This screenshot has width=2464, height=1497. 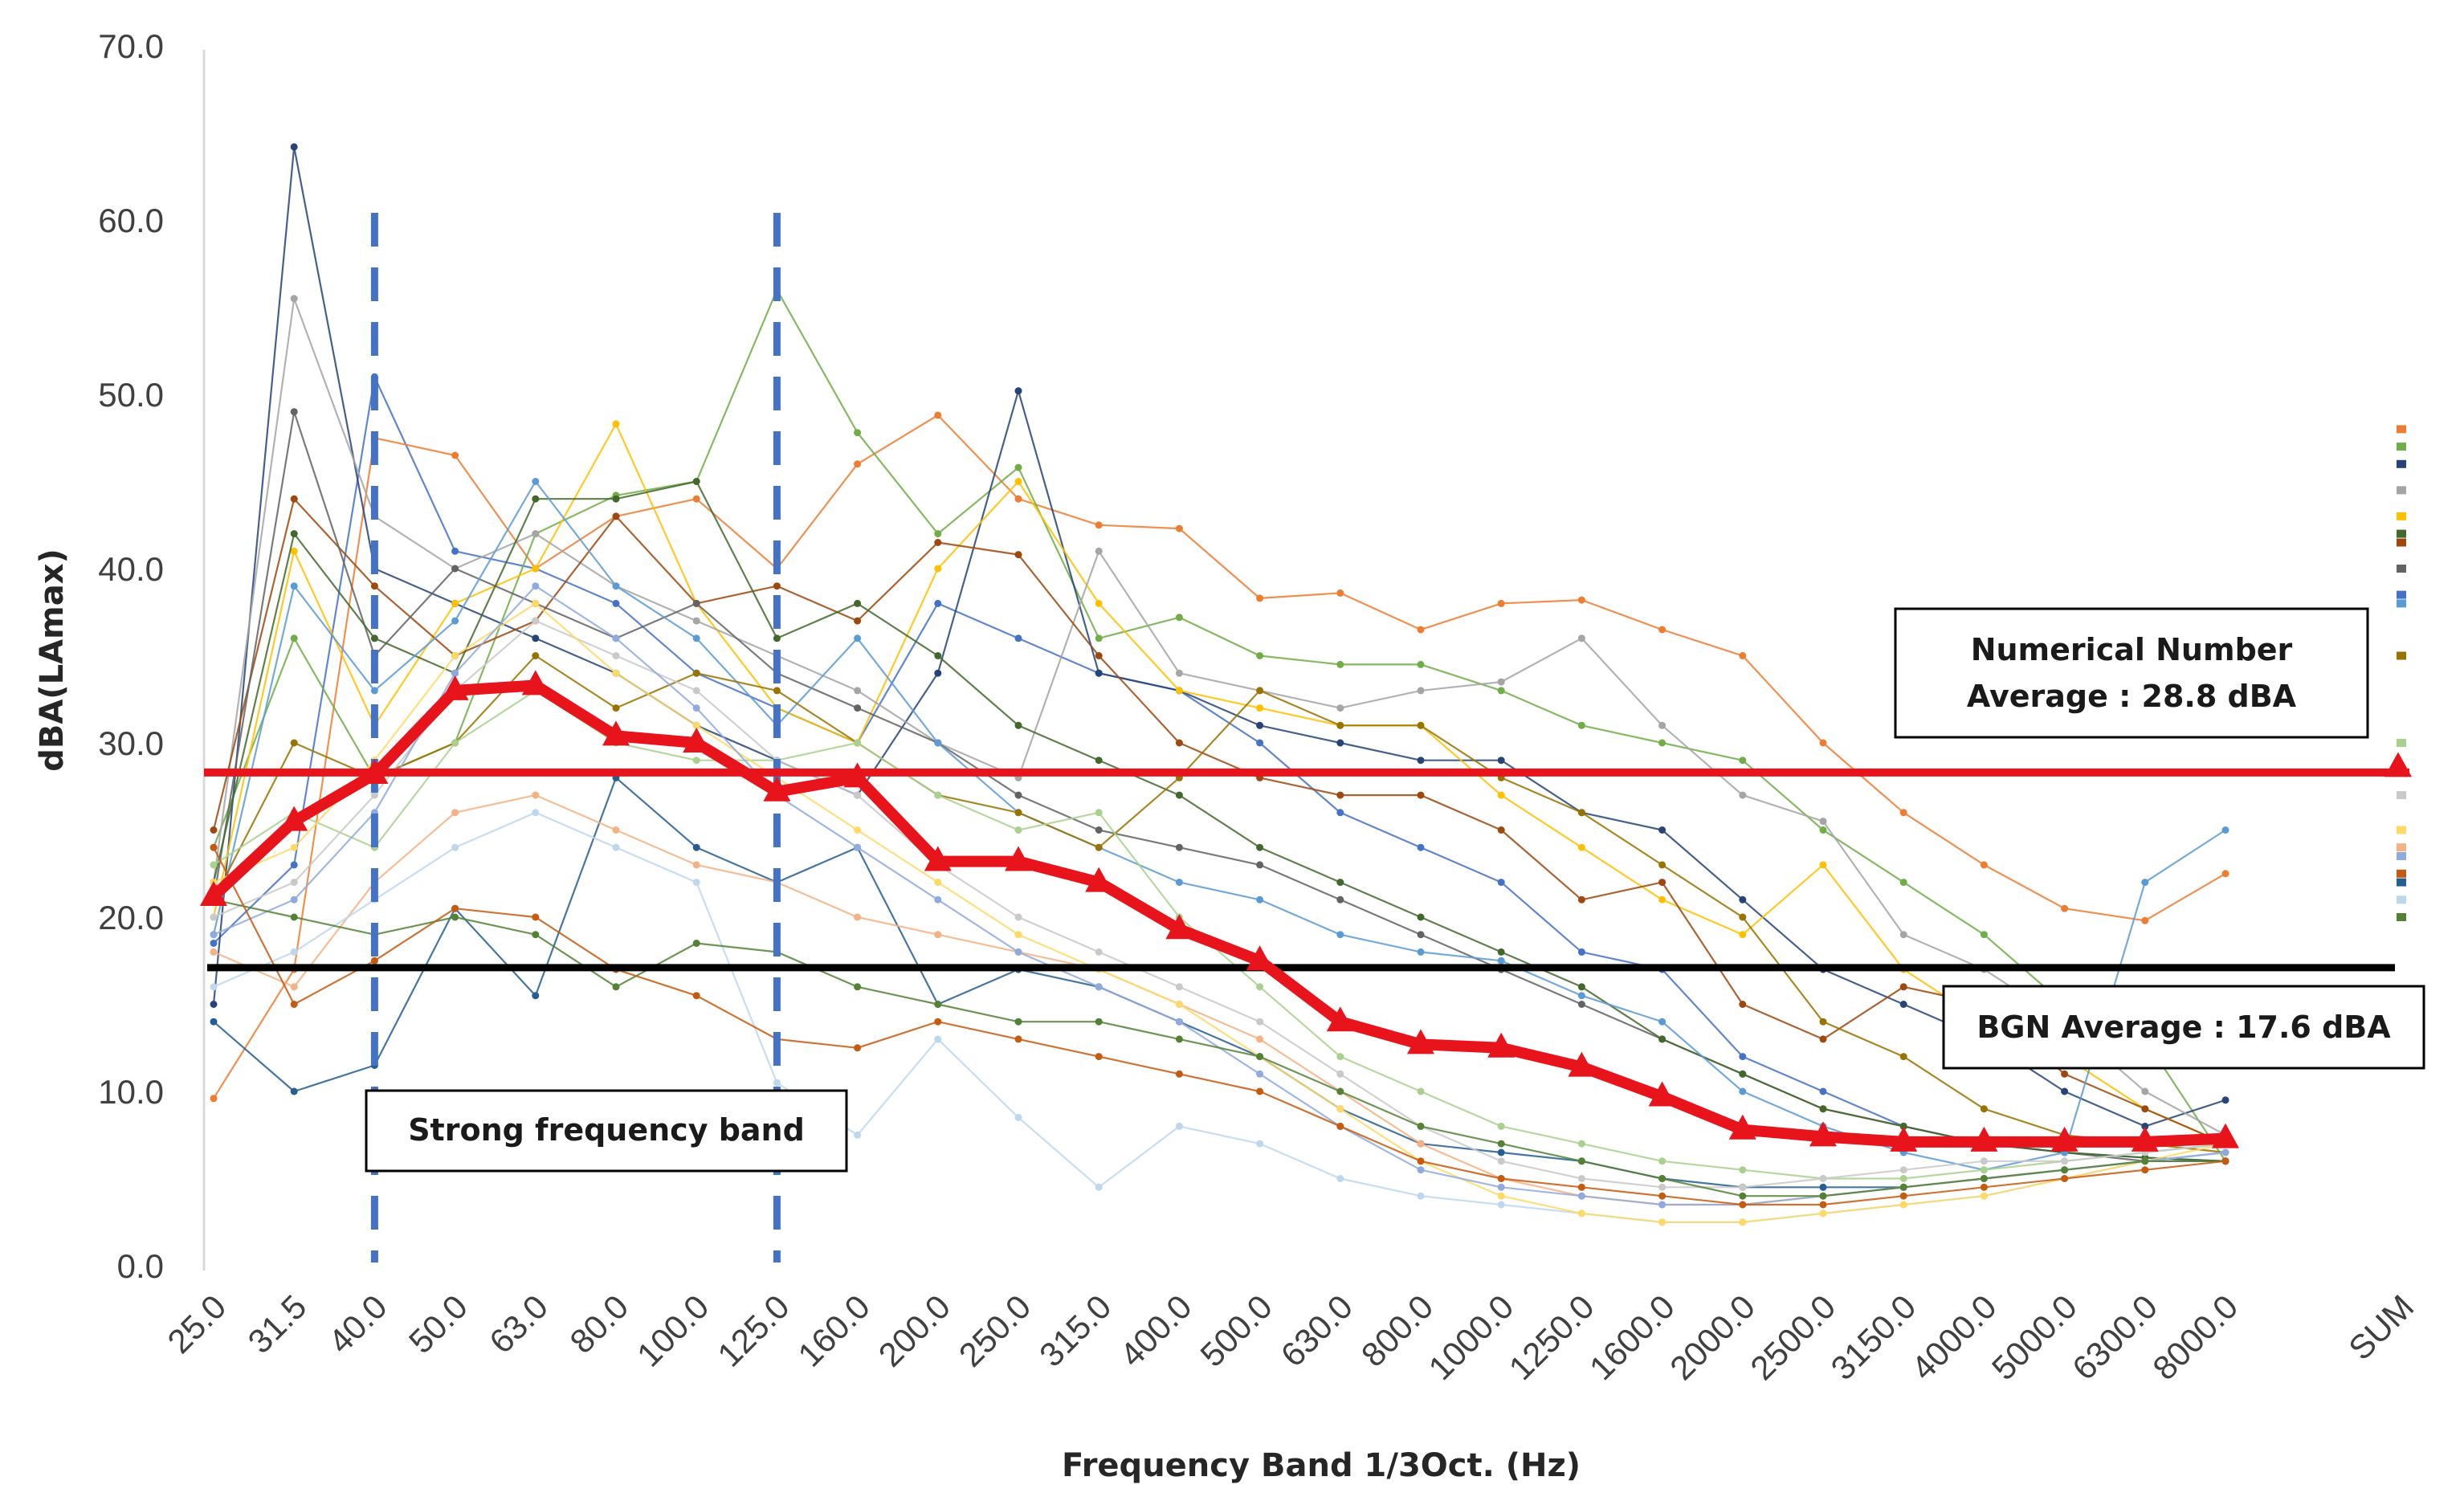 I want to click on strong-band-label: Strong frequency band, so click(x=606, y=1130).